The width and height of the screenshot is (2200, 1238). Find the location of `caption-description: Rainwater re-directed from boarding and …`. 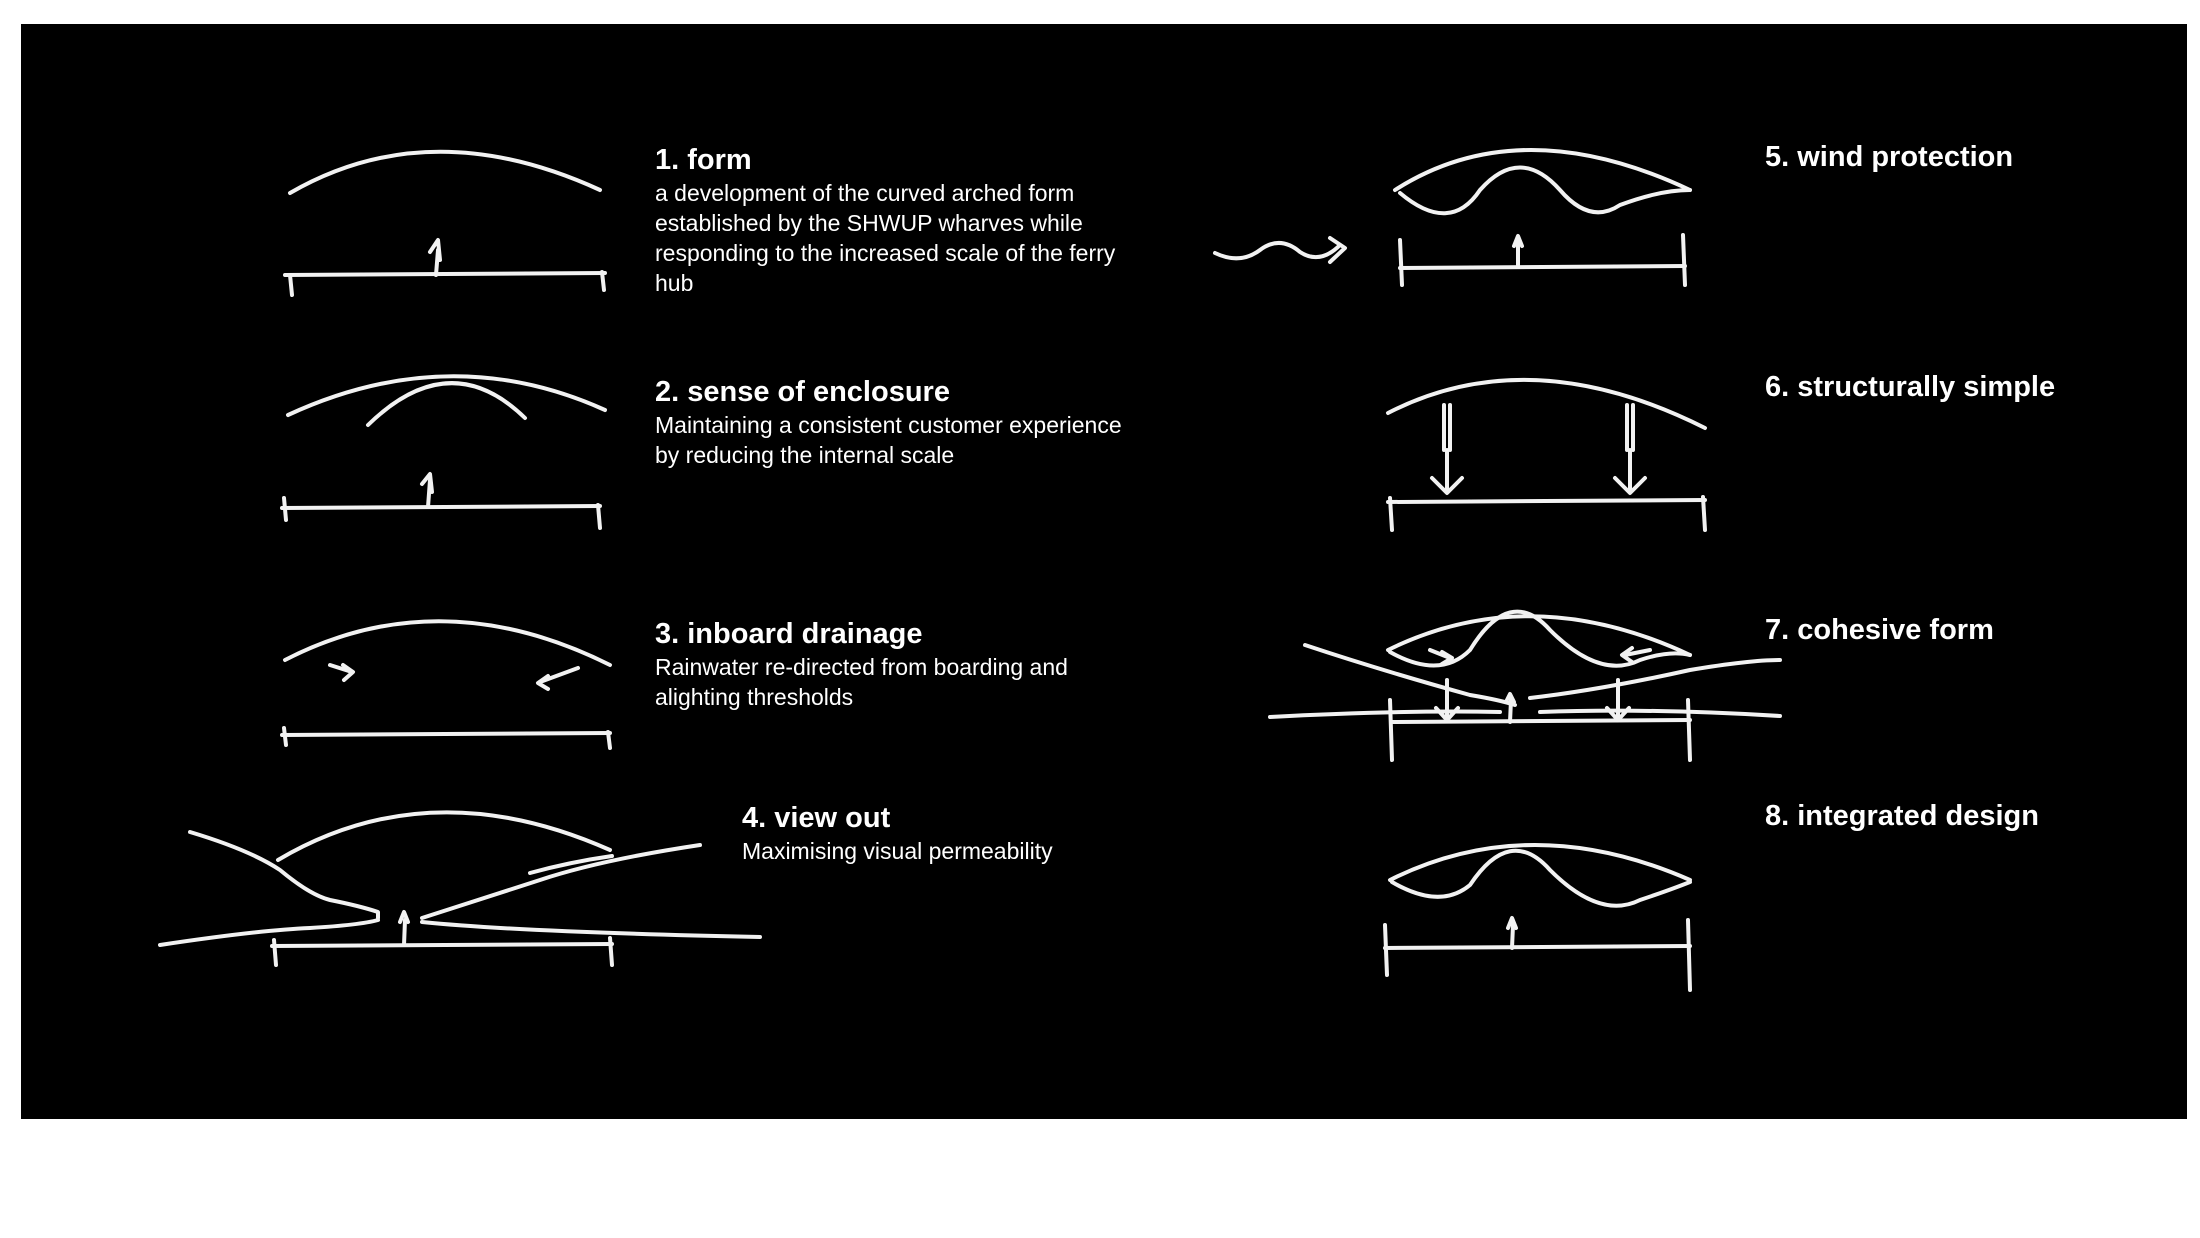

caption-description: Rainwater re-directed from boarding and … is located at coordinates (861, 682).